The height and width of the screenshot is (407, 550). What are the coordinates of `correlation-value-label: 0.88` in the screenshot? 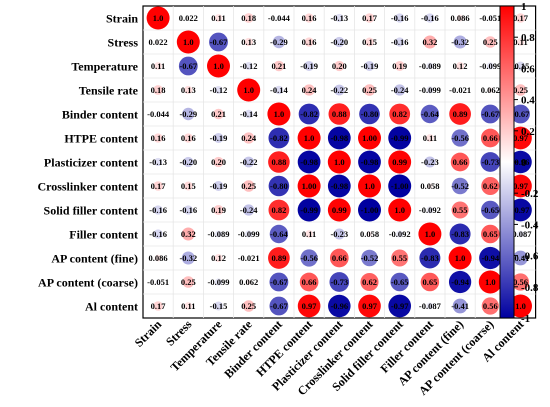 It's located at (339, 114).